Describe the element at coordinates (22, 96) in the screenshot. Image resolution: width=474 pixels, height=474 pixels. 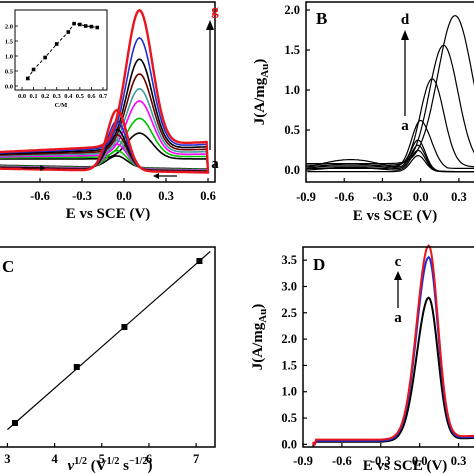
I see `inset-x-tick-label: 0.0` at that location.